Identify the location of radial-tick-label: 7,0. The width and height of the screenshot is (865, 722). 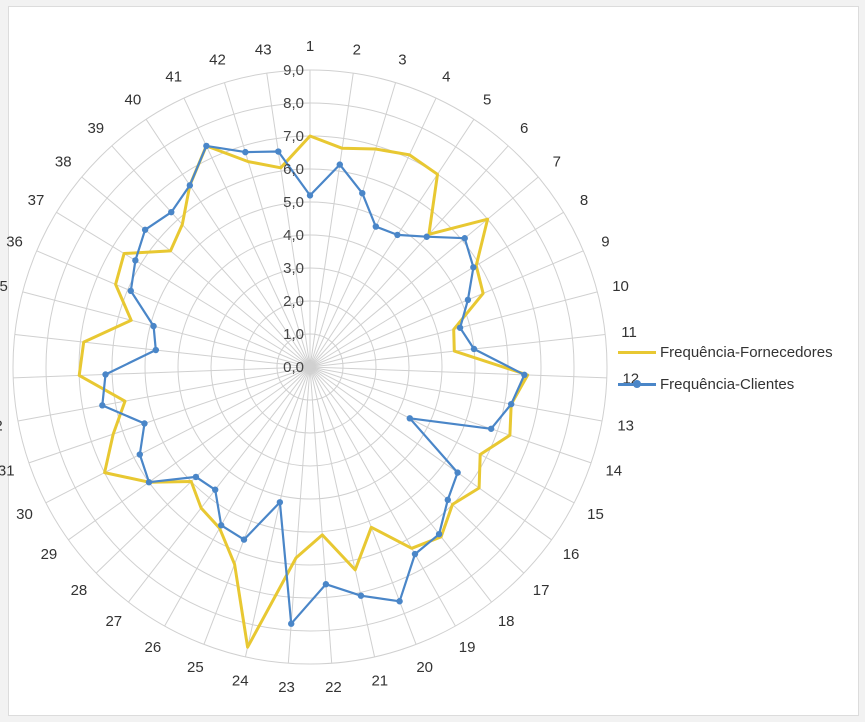
(293, 136).